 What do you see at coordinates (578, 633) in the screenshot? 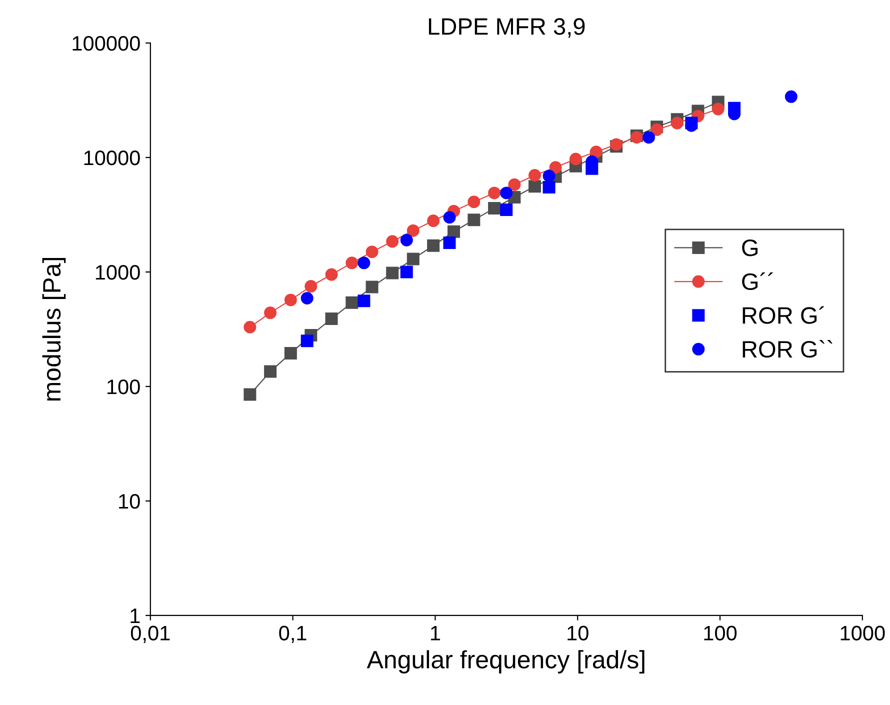
I see `x-tick-label: 10` at bounding box center [578, 633].